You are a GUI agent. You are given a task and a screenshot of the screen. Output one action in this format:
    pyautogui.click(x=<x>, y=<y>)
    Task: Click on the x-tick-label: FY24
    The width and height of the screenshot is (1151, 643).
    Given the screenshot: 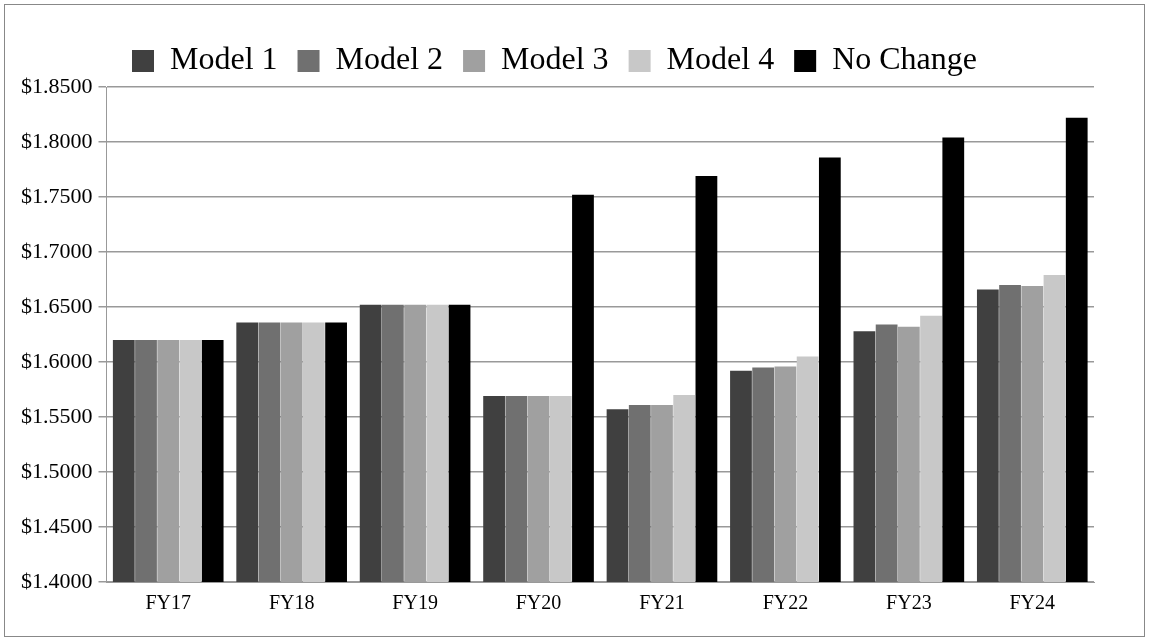 What is the action you would take?
    pyautogui.click(x=1032, y=602)
    